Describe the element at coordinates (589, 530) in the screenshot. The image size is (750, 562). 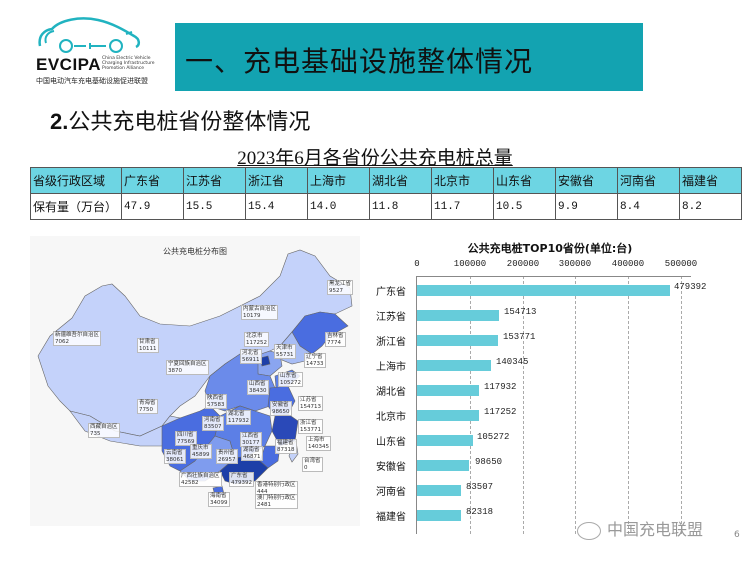
I see `wechat-icon` at that location.